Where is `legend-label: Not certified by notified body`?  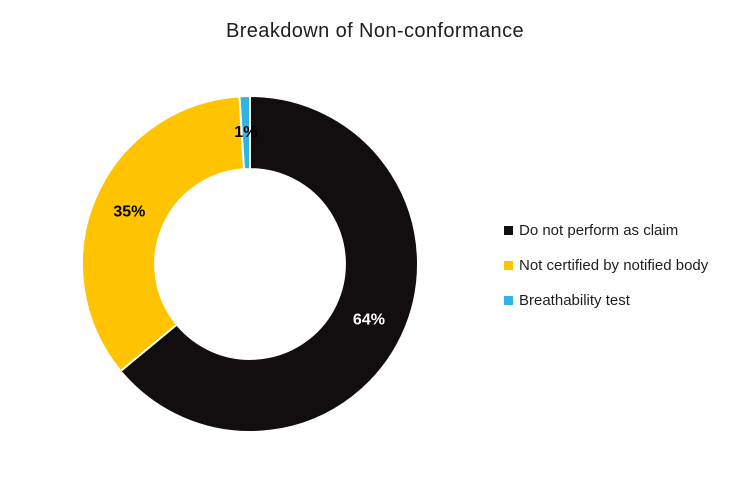 legend-label: Not certified by notified body is located at coordinates (614, 265).